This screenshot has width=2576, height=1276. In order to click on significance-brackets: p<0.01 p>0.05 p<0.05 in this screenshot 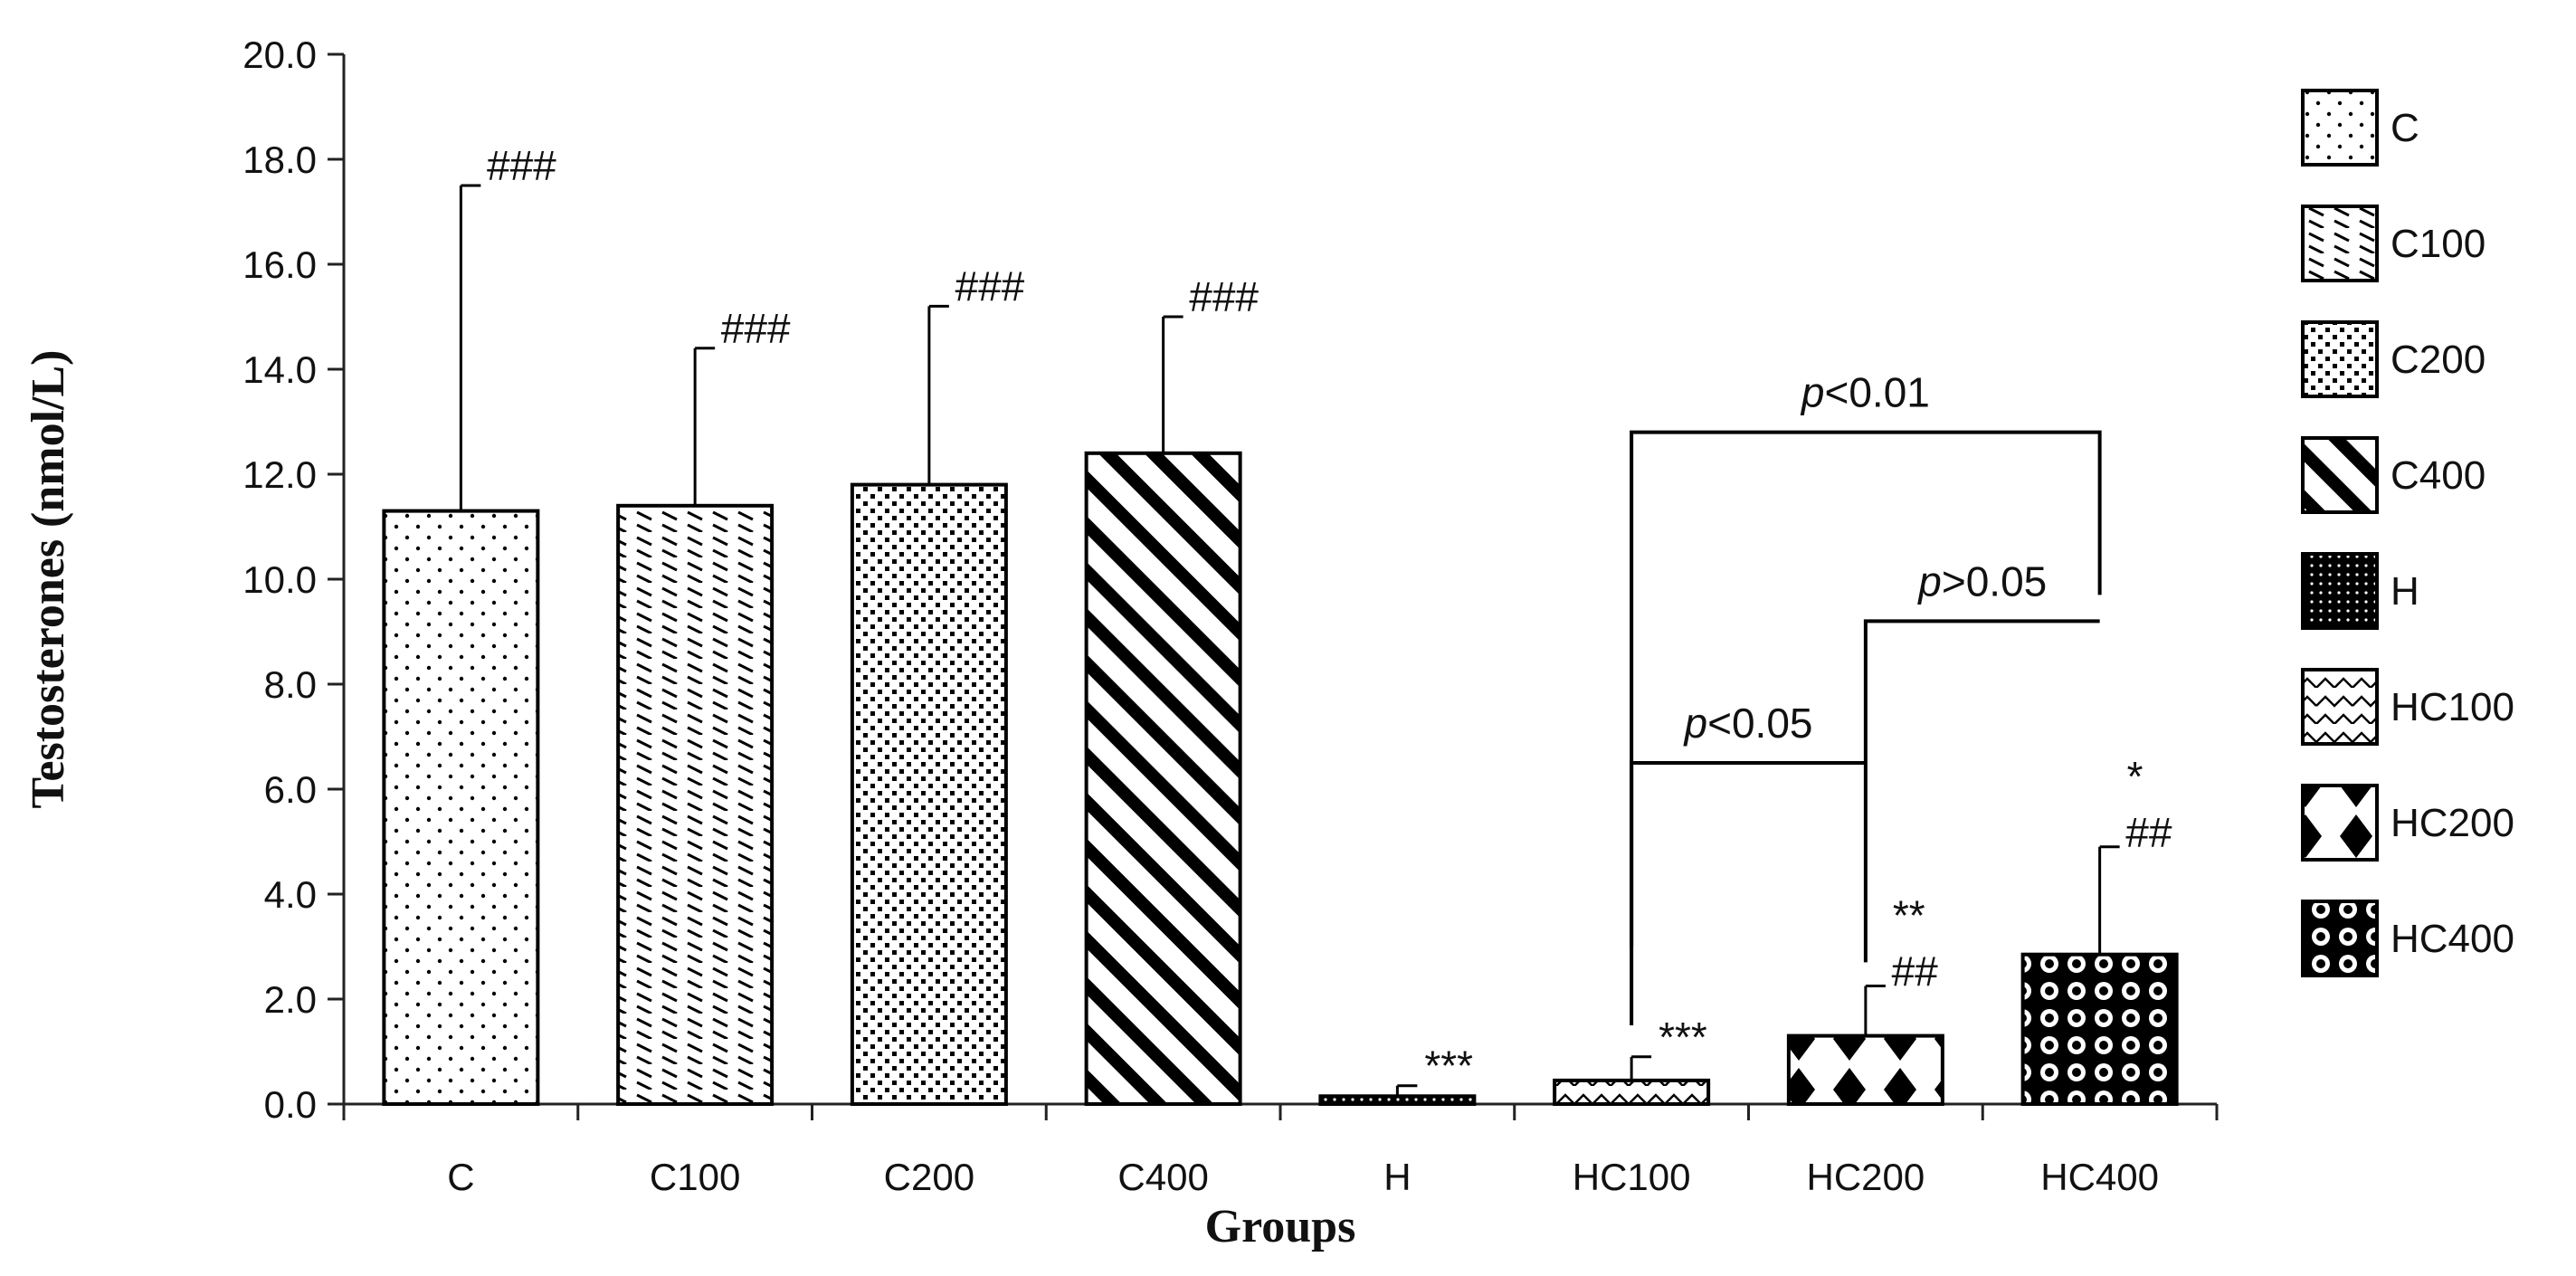, I will do `click(1866, 697)`.